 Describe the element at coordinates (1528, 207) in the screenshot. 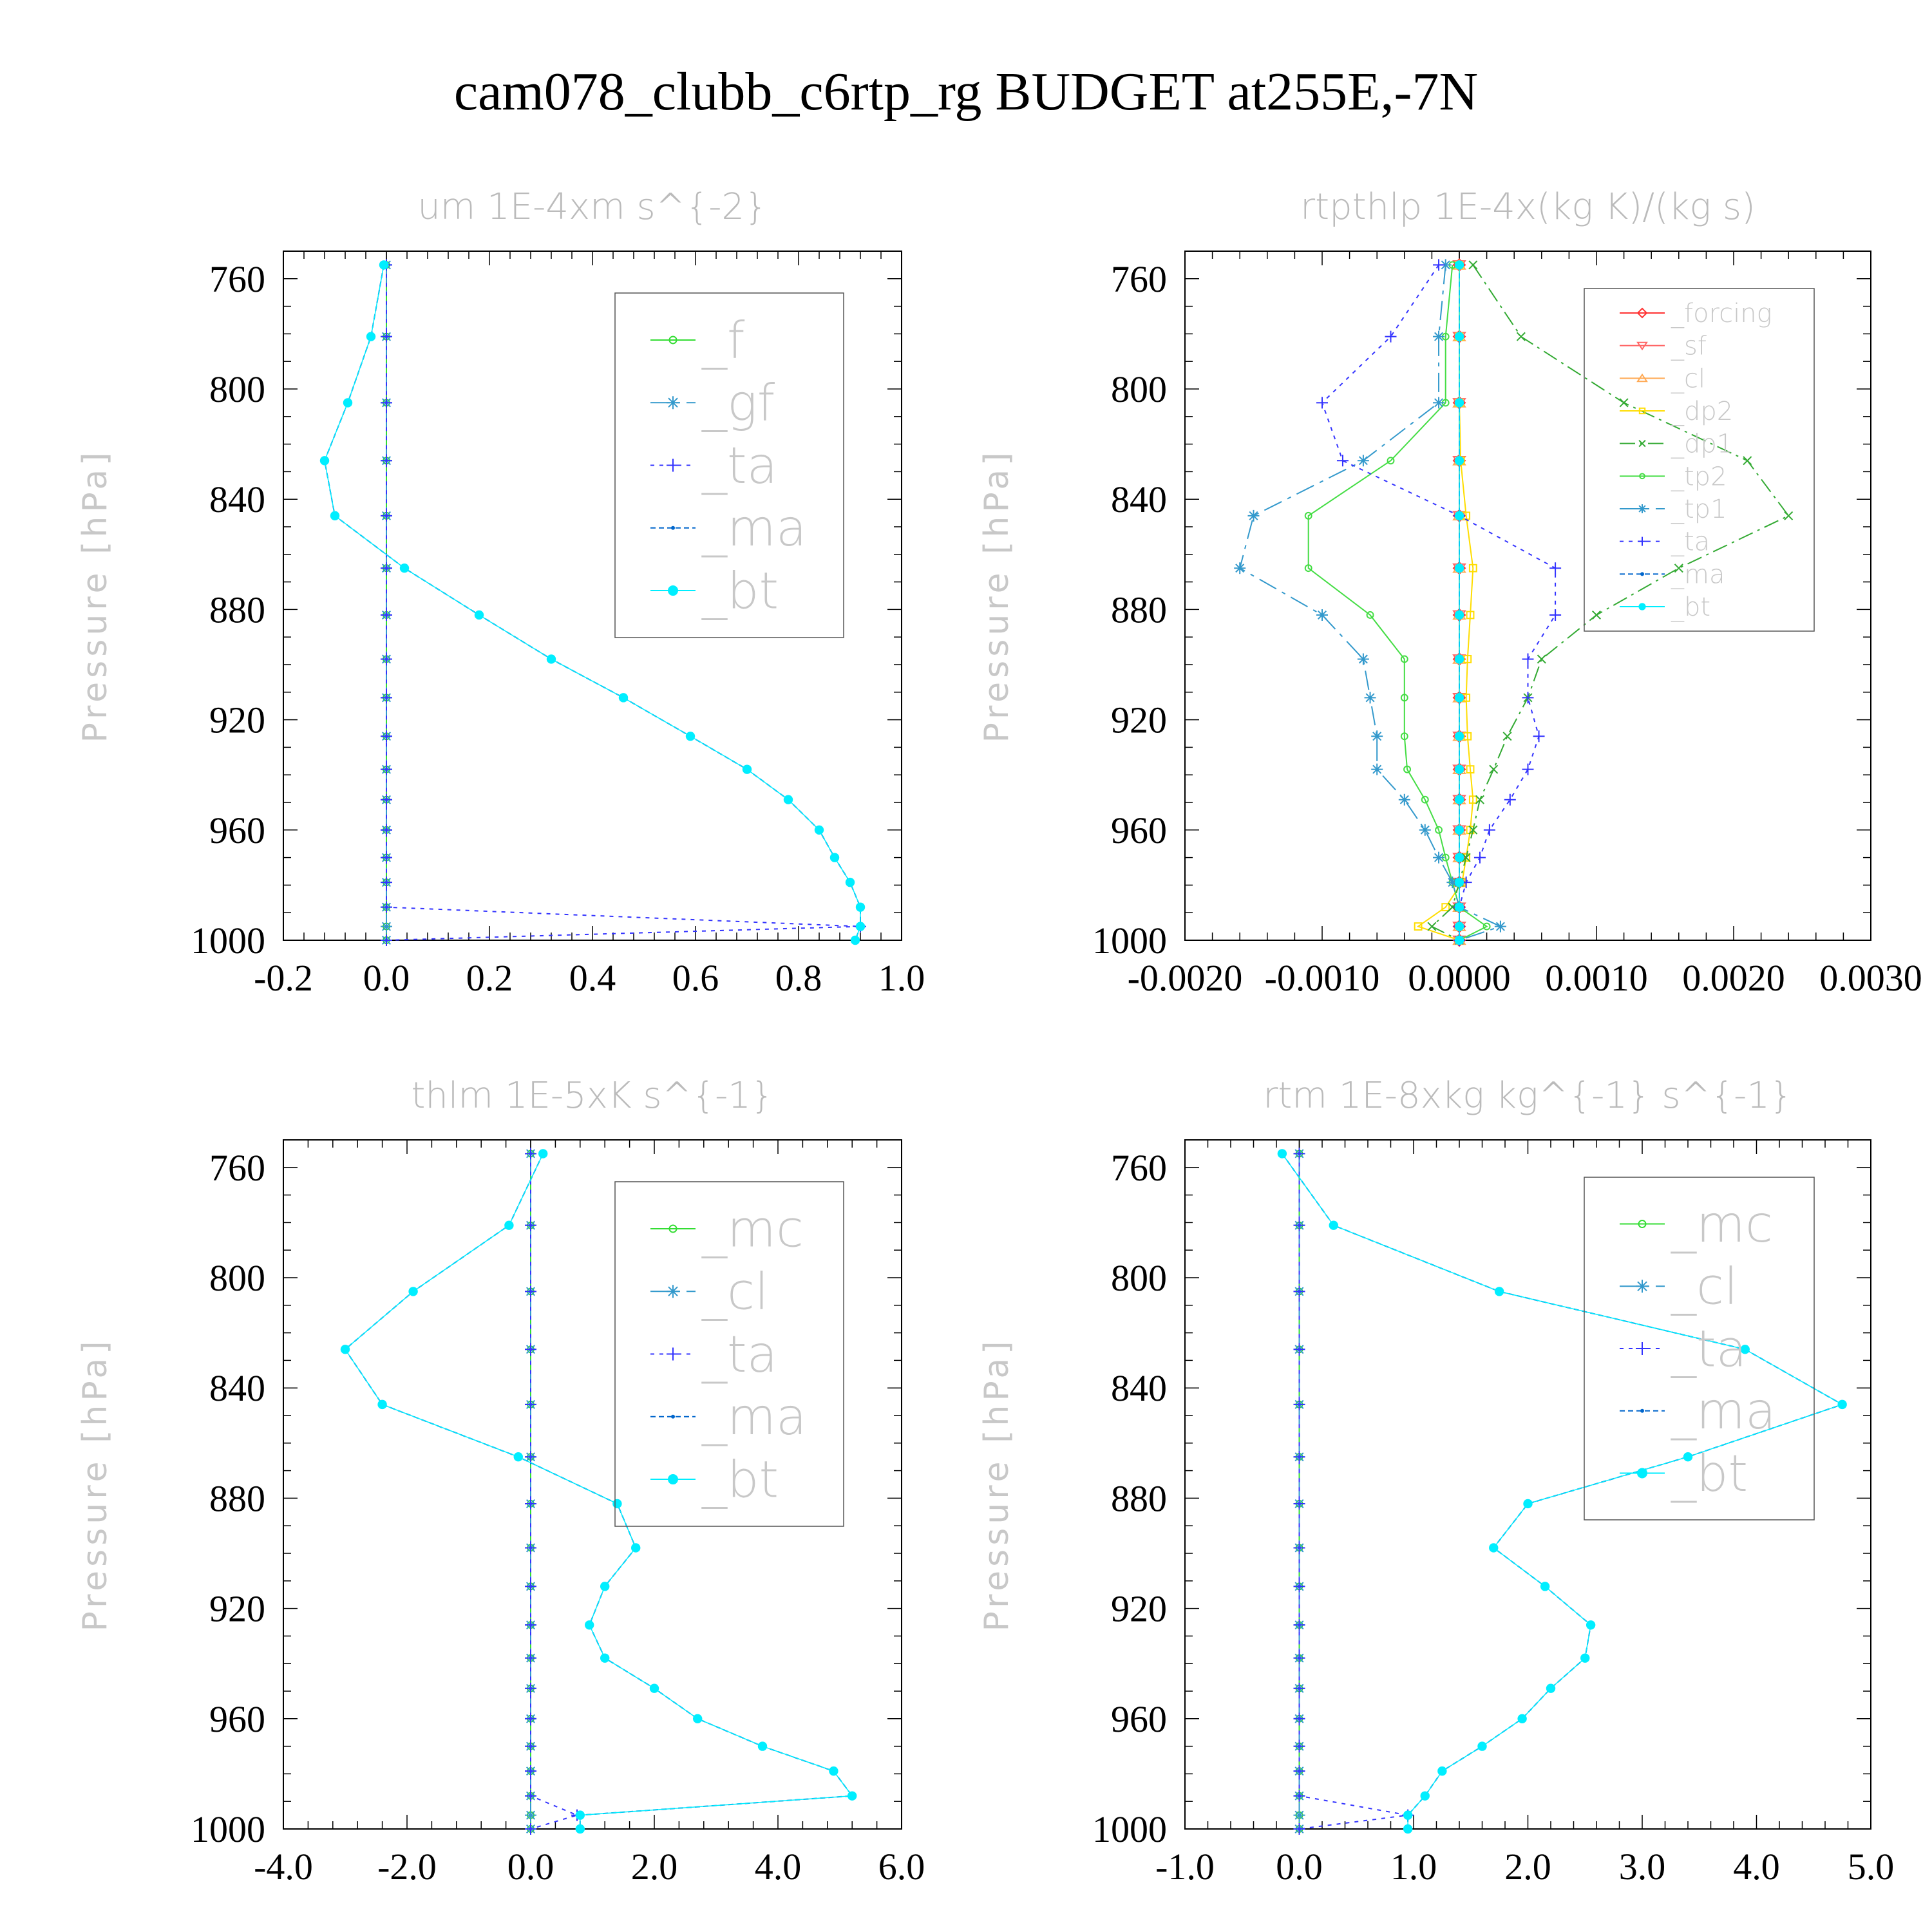

I see `panel-title: rtpthlp 1E-4x(kg K)/(kg s)` at that location.